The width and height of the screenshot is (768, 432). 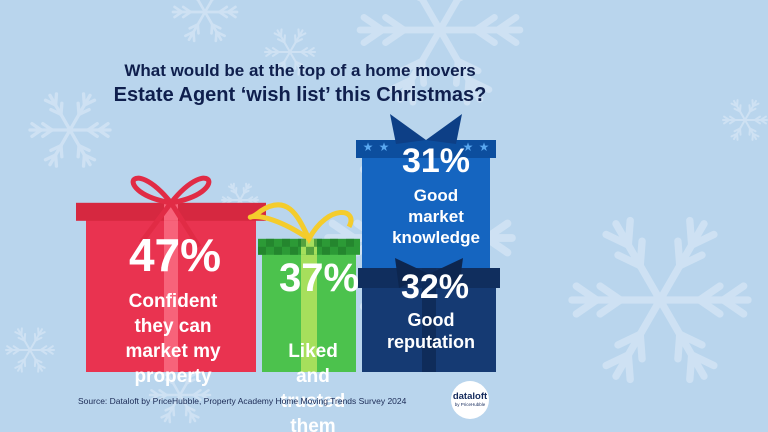 I want to click on gift-lid, so click(x=426, y=149).